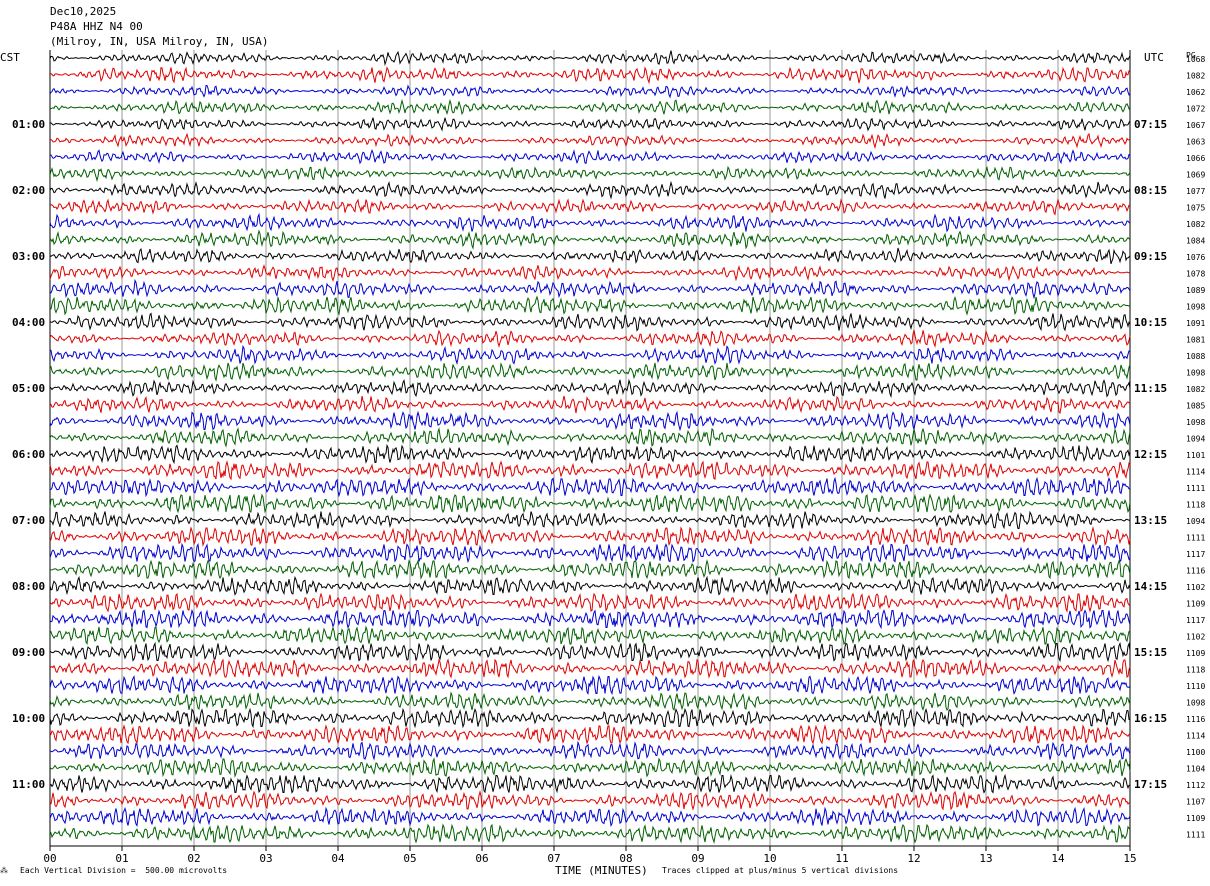 The image size is (1210, 886). I want to click on x-tick-label: 07, so click(553, 858).